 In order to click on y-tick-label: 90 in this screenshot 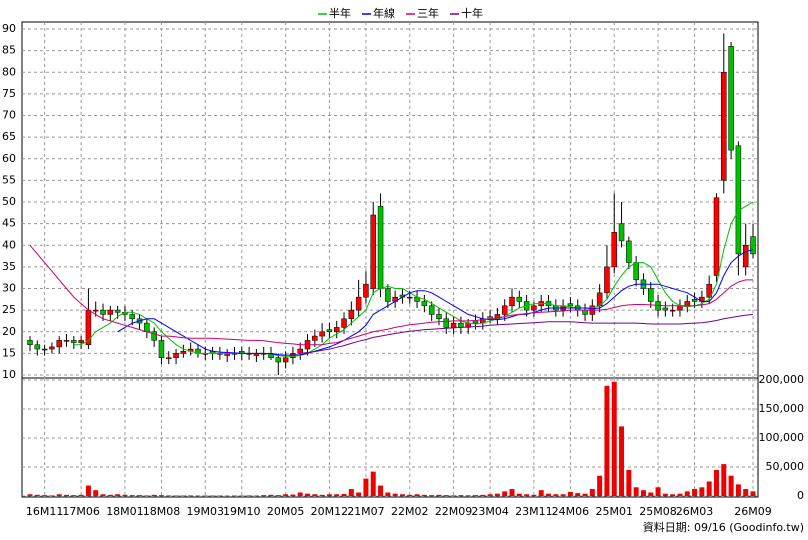, I will do `click(9, 28)`.